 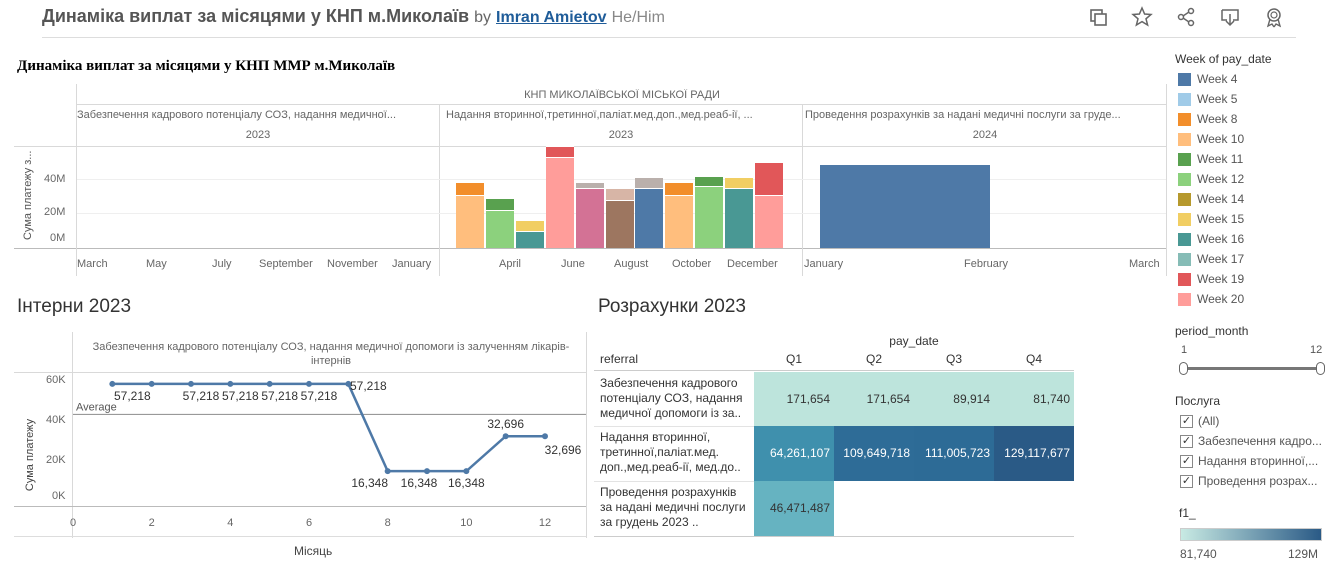 What do you see at coordinates (1217, 119) in the screenshot?
I see `legend-label: Week 8` at bounding box center [1217, 119].